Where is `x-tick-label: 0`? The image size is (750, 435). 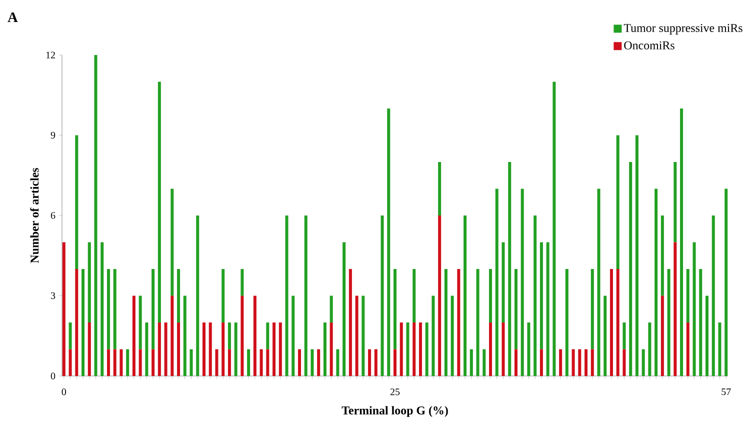
x-tick-label: 0 is located at coordinates (64, 392).